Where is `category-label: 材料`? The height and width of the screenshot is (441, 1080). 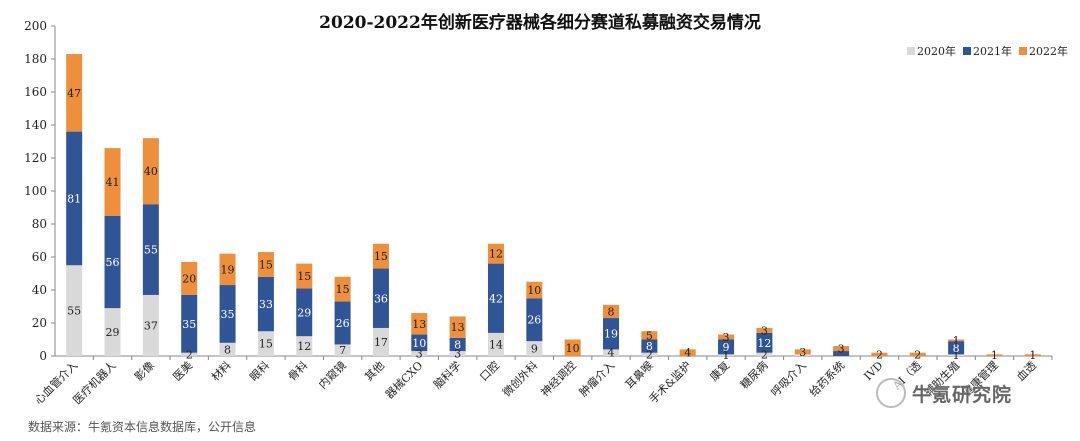
category-label: 材料 is located at coordinates (220, 370).